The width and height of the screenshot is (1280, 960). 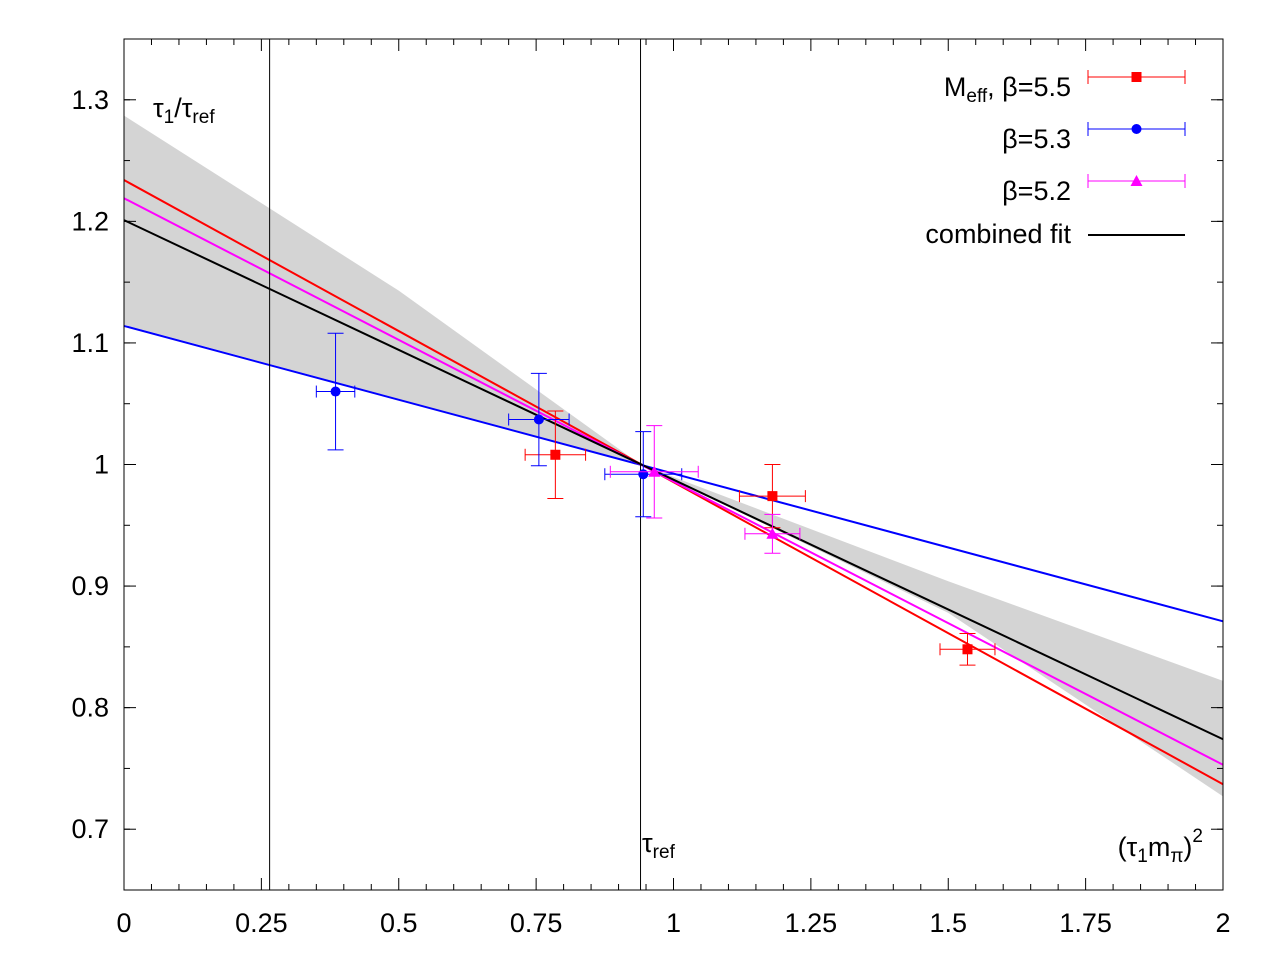 I want to click on y-tick-label: 0.9, so click(x=90, y=586).